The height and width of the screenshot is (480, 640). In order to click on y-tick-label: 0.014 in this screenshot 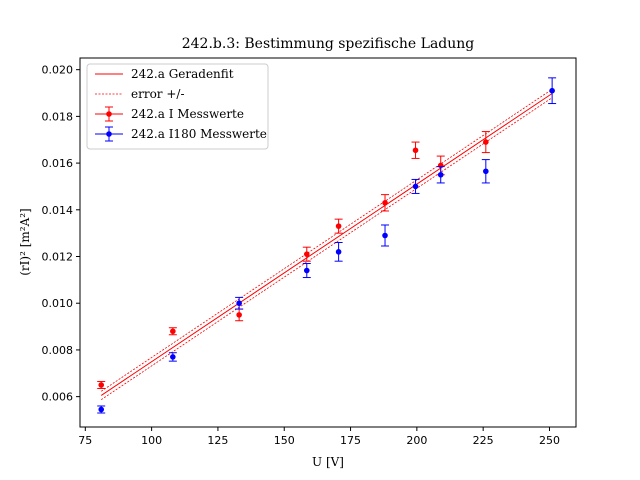, I will do `click(58, 210)`.